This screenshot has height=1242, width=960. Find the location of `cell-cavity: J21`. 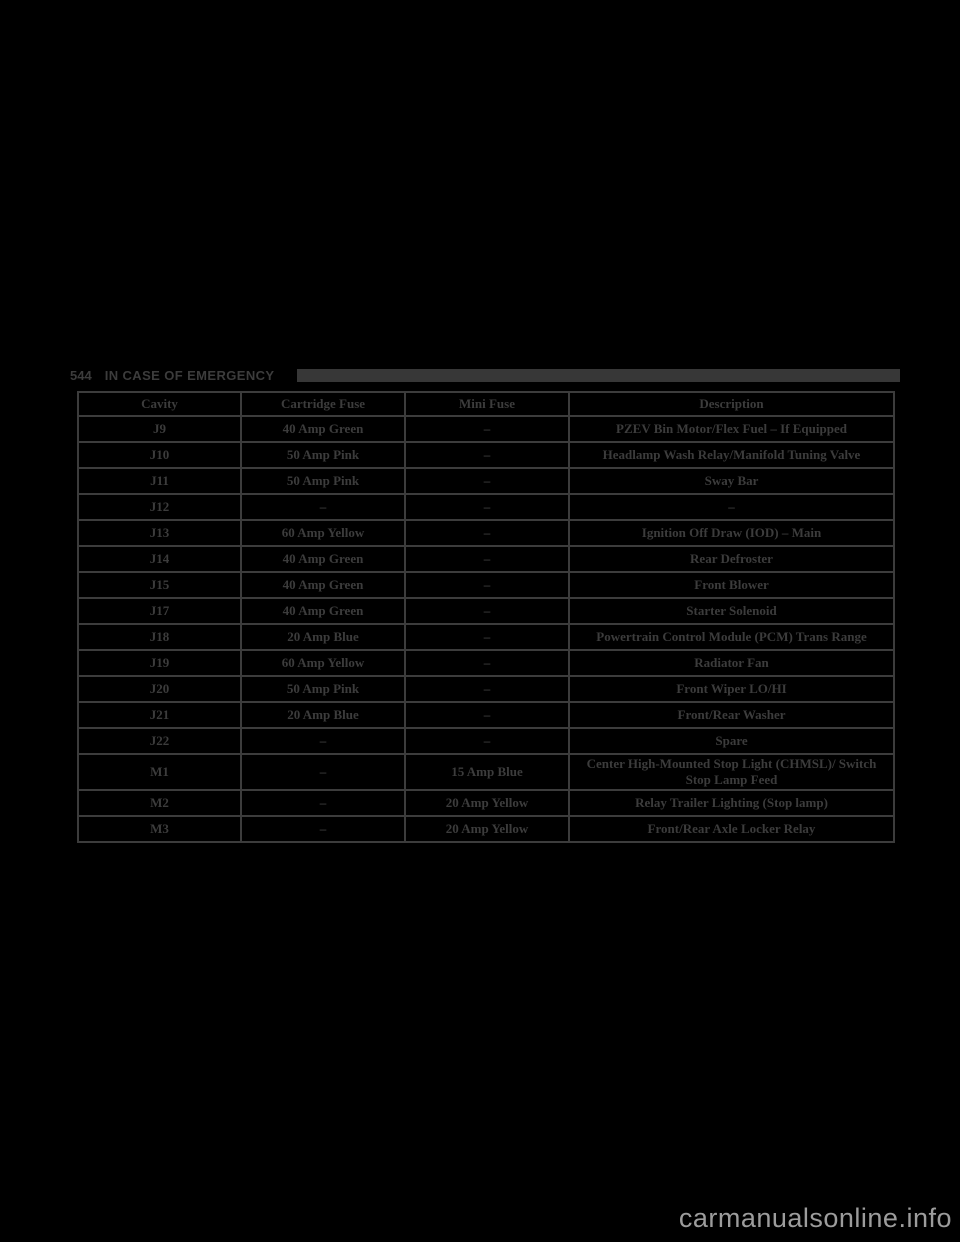

cell-cavity: J21 is located at coordinates (159, 715).